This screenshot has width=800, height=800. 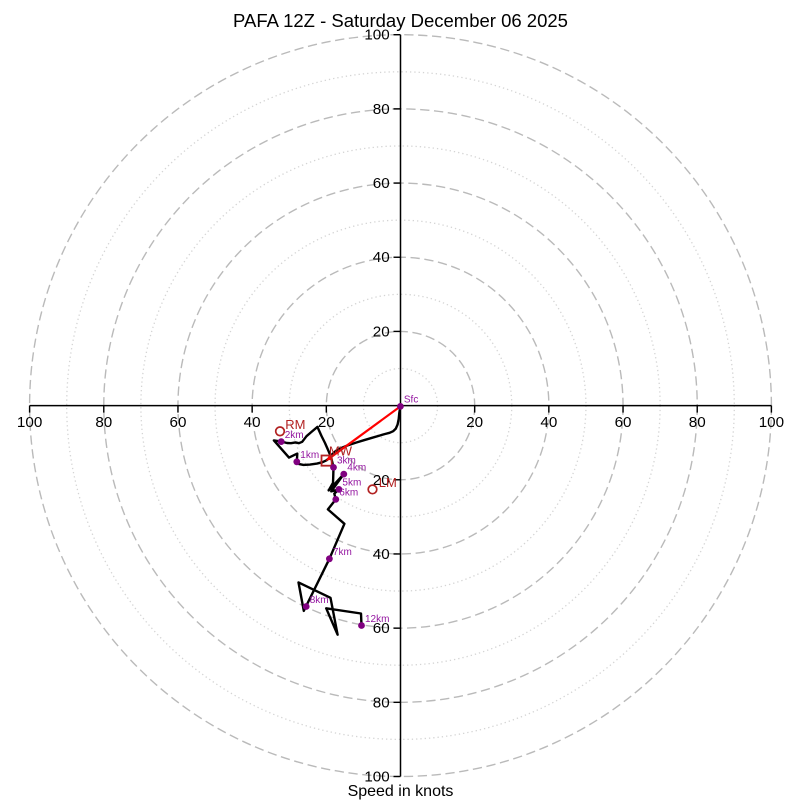 What do you see at coordinates (400, 20) in the screenshot?
I see `svg-text:PAFA 12Z - Saturday December 0: PAFA 12Z - Saturday December 06 2025` at bounding box center [400, 20].